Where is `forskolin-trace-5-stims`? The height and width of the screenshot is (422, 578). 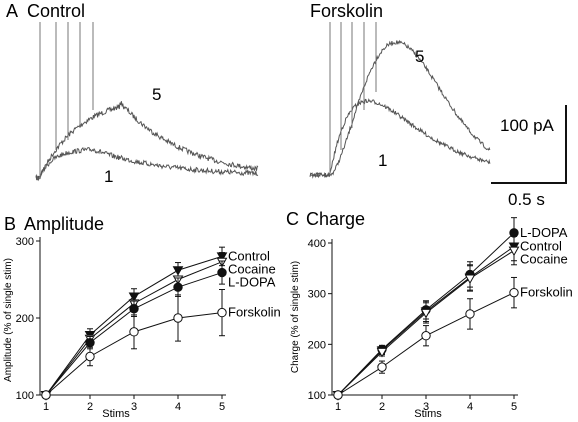
forskolin-trace-5-stims is located at coordinates (400, 109).